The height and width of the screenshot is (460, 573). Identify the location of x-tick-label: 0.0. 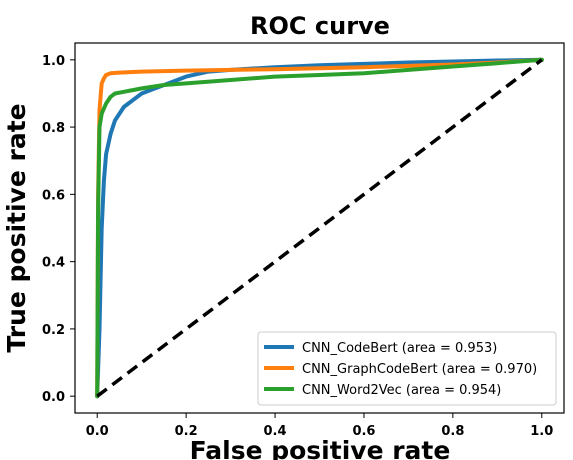
(97, 431).